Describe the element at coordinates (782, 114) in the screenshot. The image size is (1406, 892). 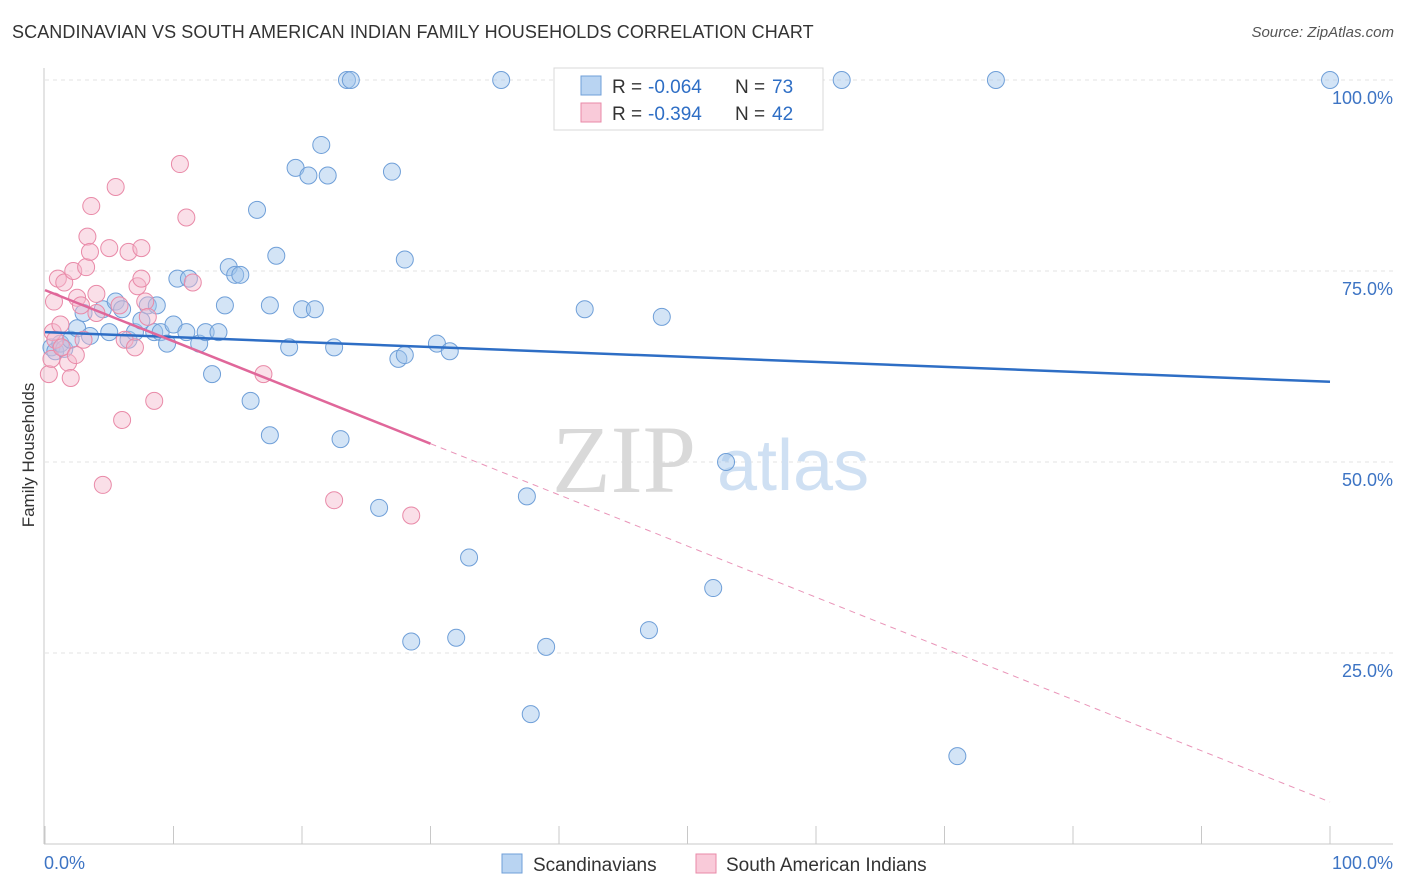
I see `legend-n-value-2: 42` at that location.